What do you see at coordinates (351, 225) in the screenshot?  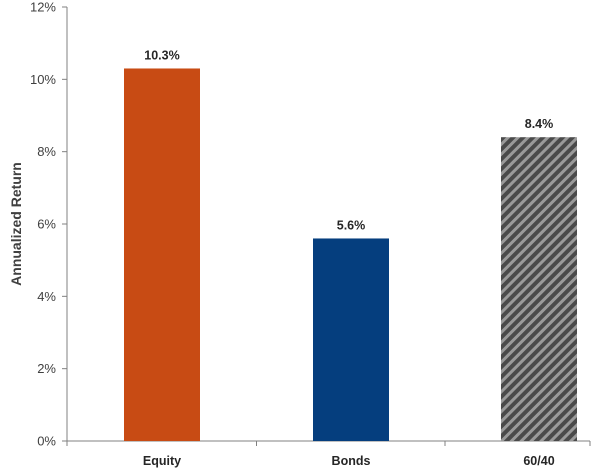 I see `data-label: 5.6%` at bounding box center [351, 225].